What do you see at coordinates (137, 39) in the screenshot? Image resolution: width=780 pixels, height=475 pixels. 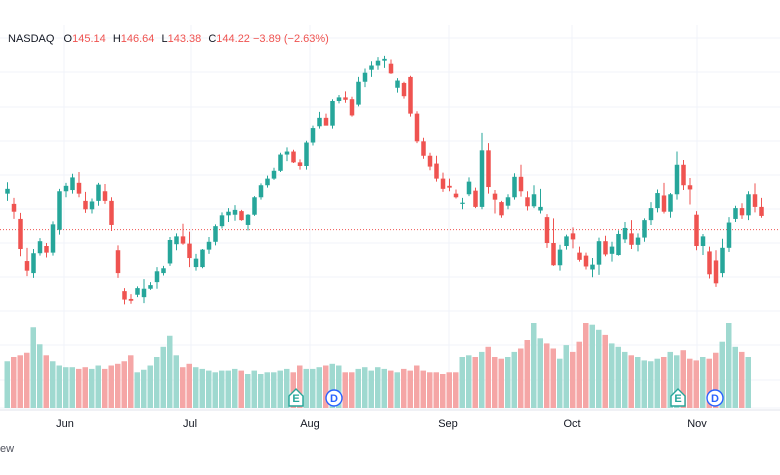 I see `high-value: 146.64` at bounding box center [137, 39].